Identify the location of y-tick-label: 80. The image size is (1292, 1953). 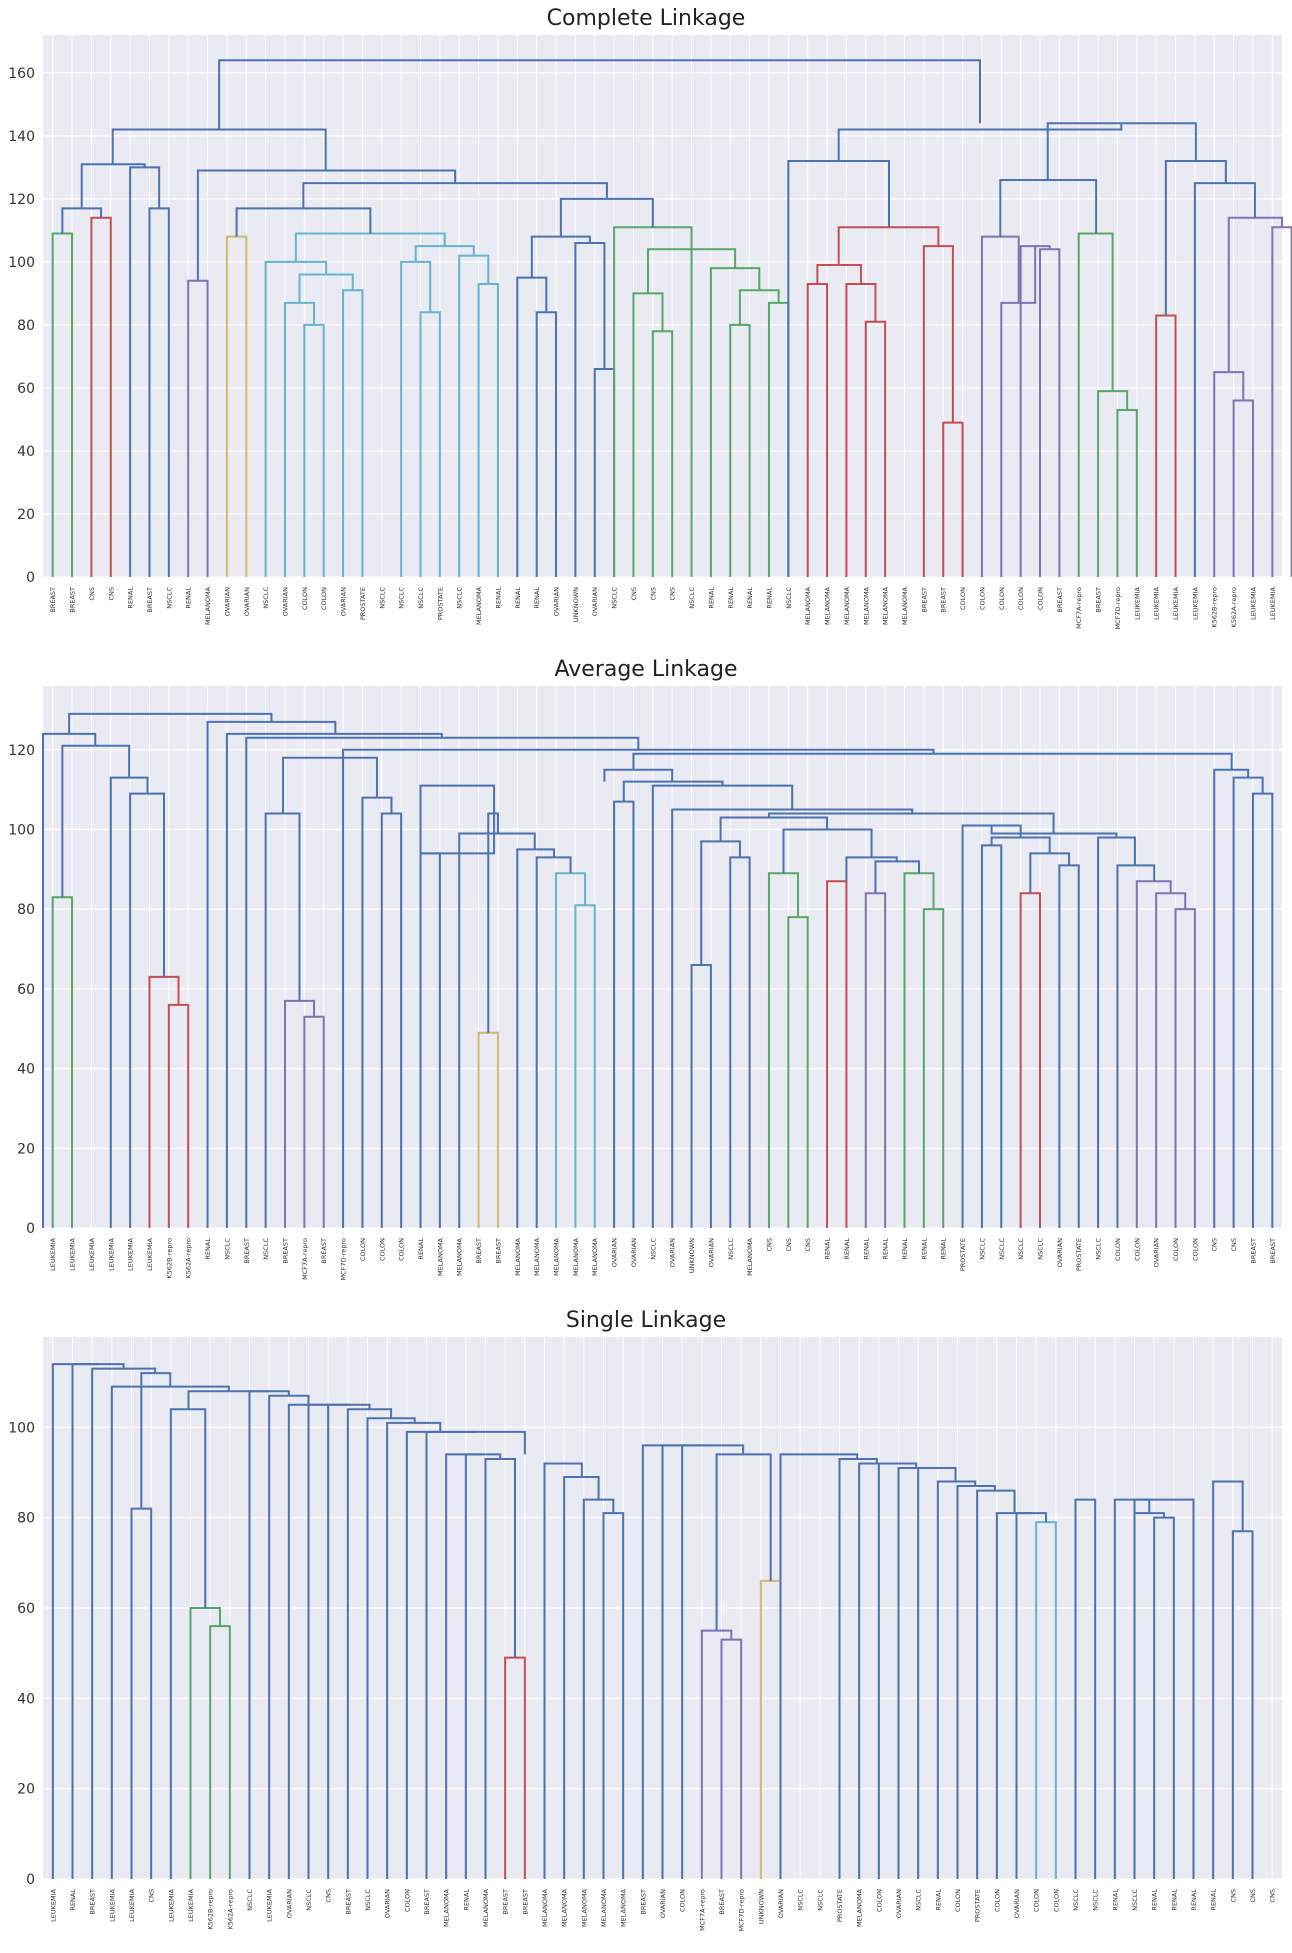
(26, 910).